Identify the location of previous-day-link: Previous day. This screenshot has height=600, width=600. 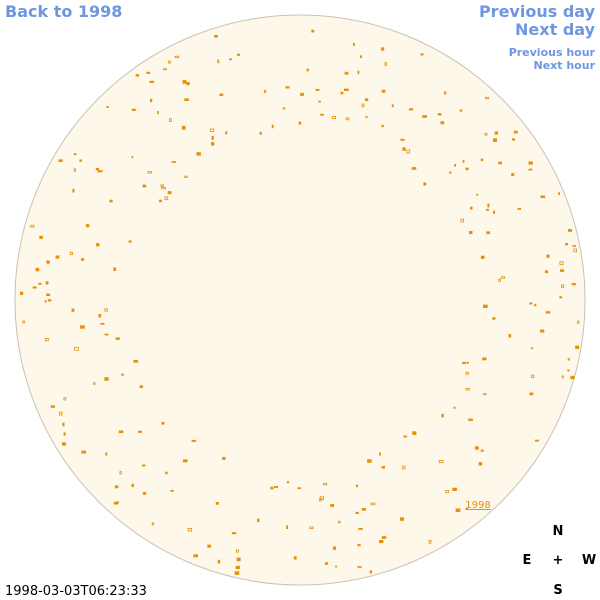
(537, 11).